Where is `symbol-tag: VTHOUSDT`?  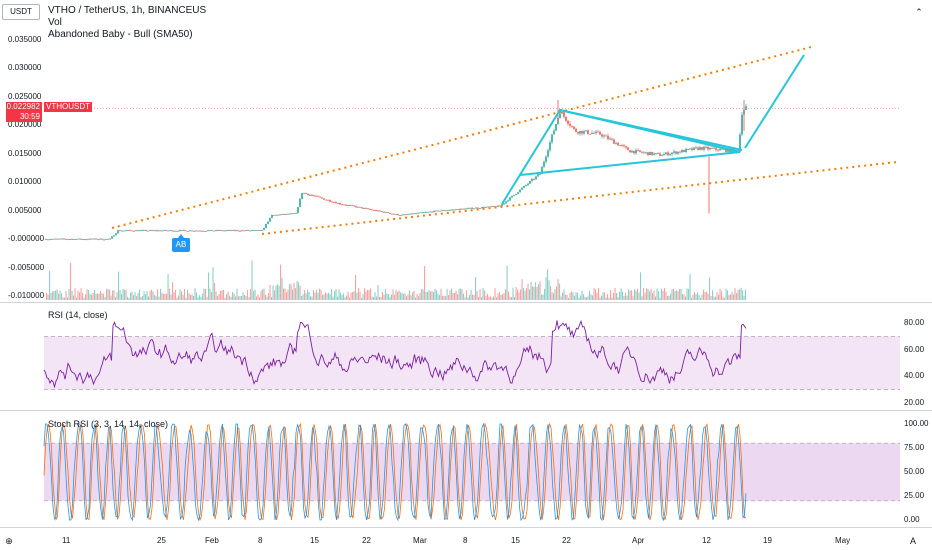 symbol-tag: VTHOUSDT is located at coordinates (68, 107).